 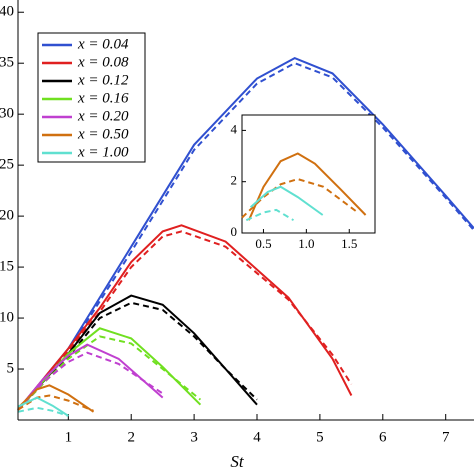 What do you see at coordinates (446, 437) in the screenshot?
I see `x-tick-label: 7` at bounding box center [446, 437].